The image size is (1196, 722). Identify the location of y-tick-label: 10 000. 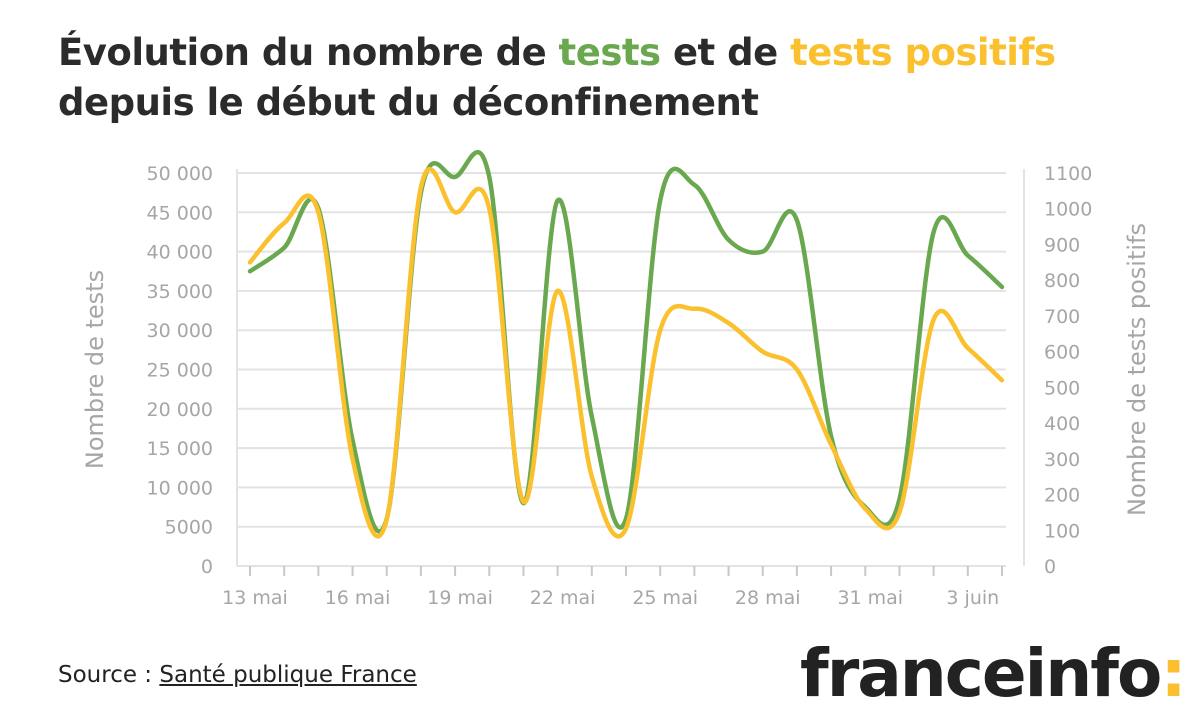
(180, 488).